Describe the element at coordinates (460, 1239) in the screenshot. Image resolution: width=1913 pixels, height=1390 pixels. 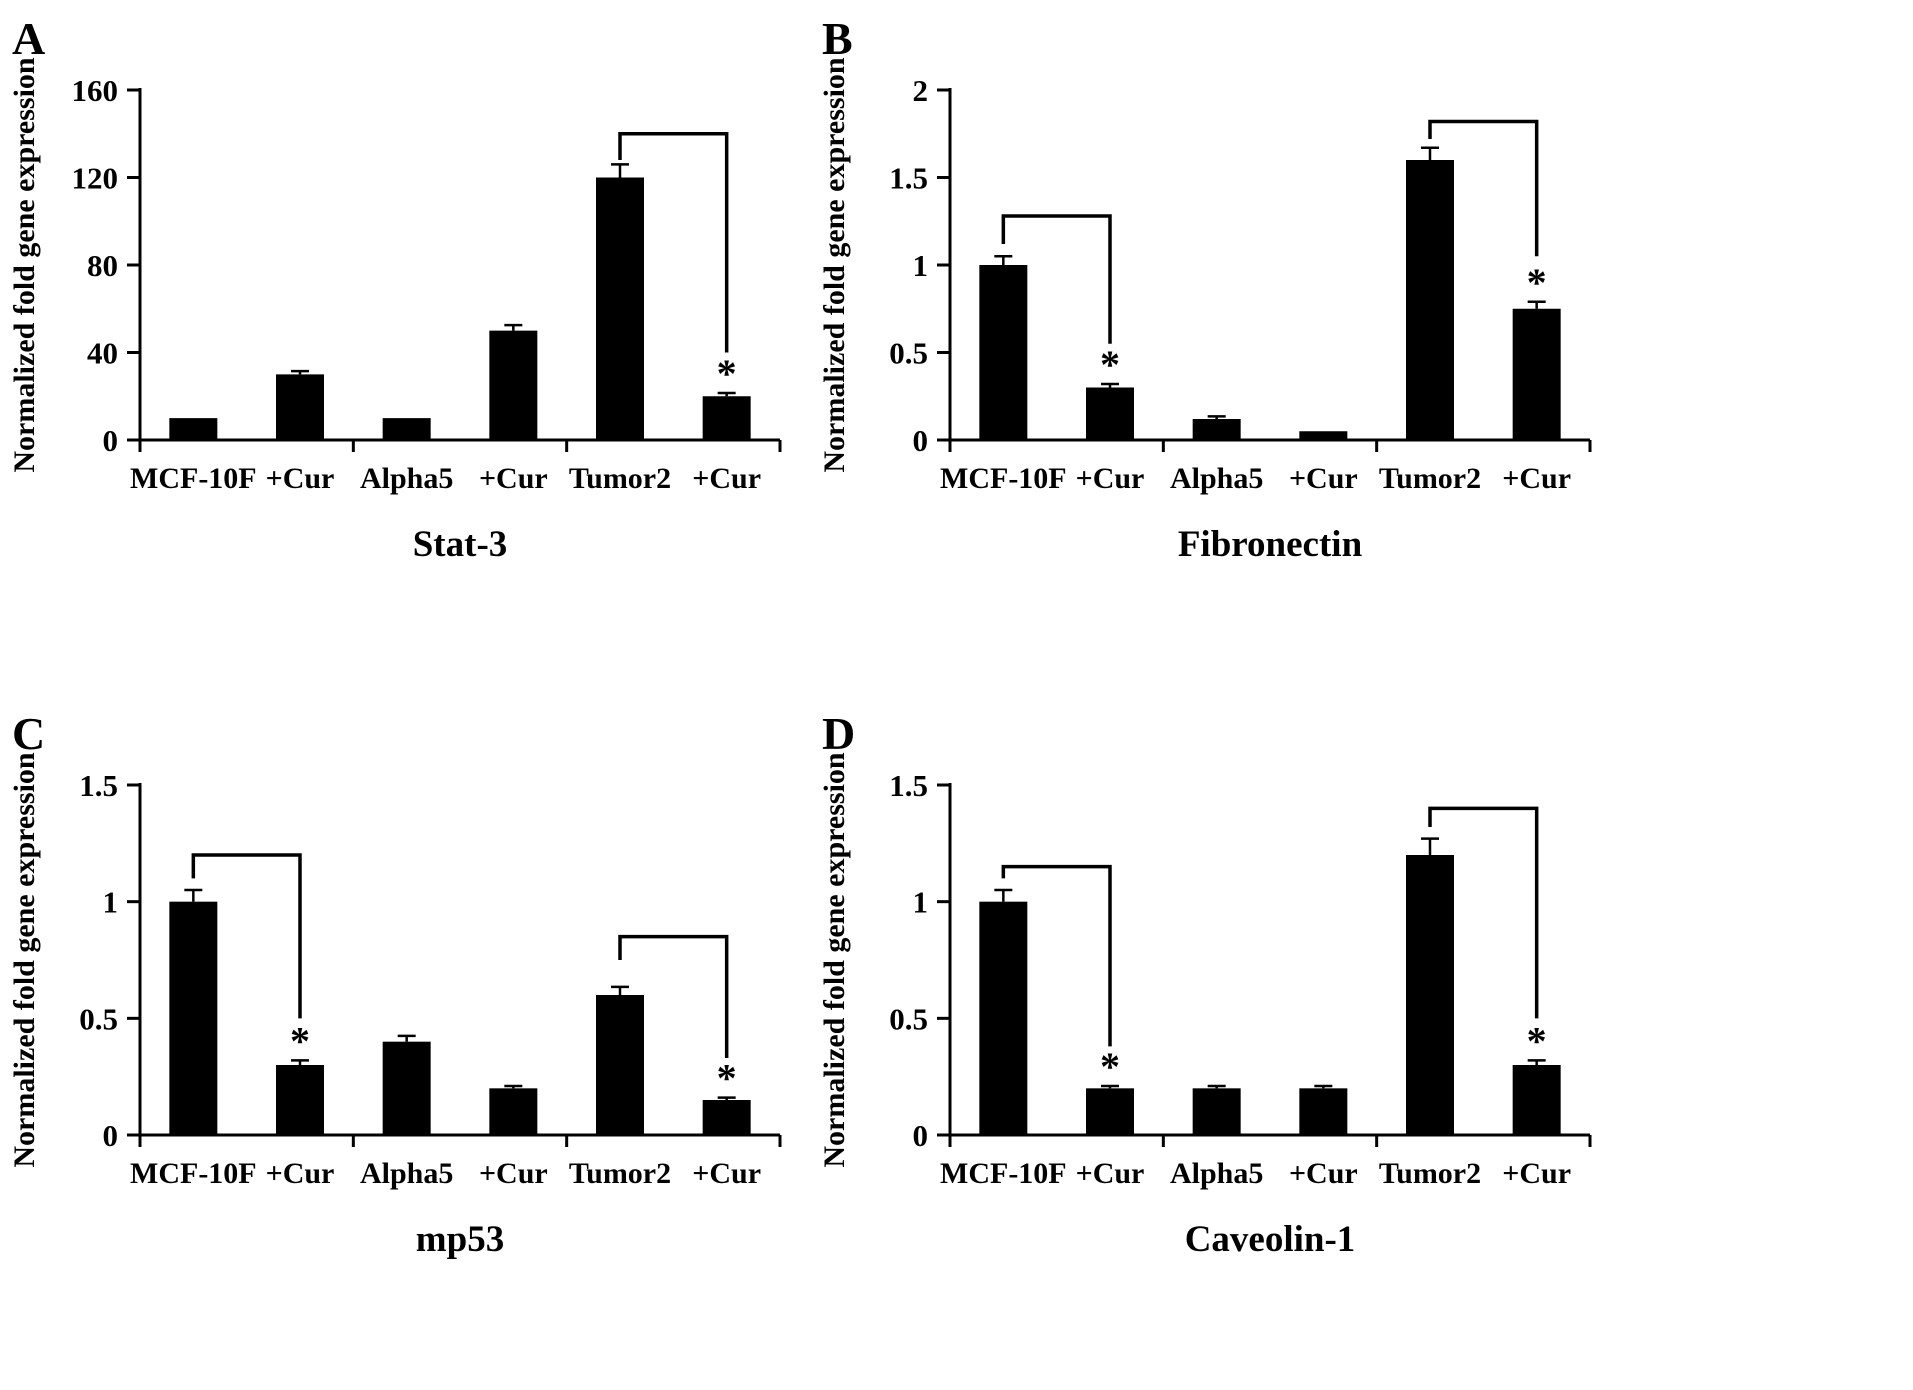
I see `chart-title: mp53` at that location.